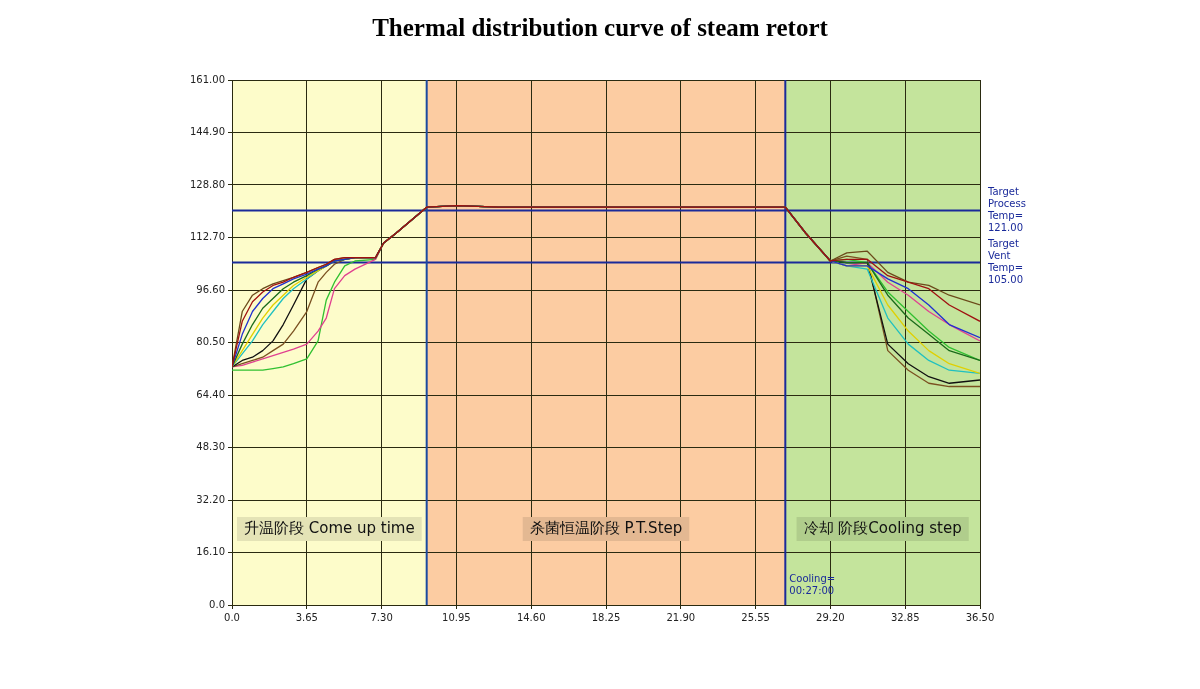  I want to click on y-tick-label: 48.30, so click(210, 447).